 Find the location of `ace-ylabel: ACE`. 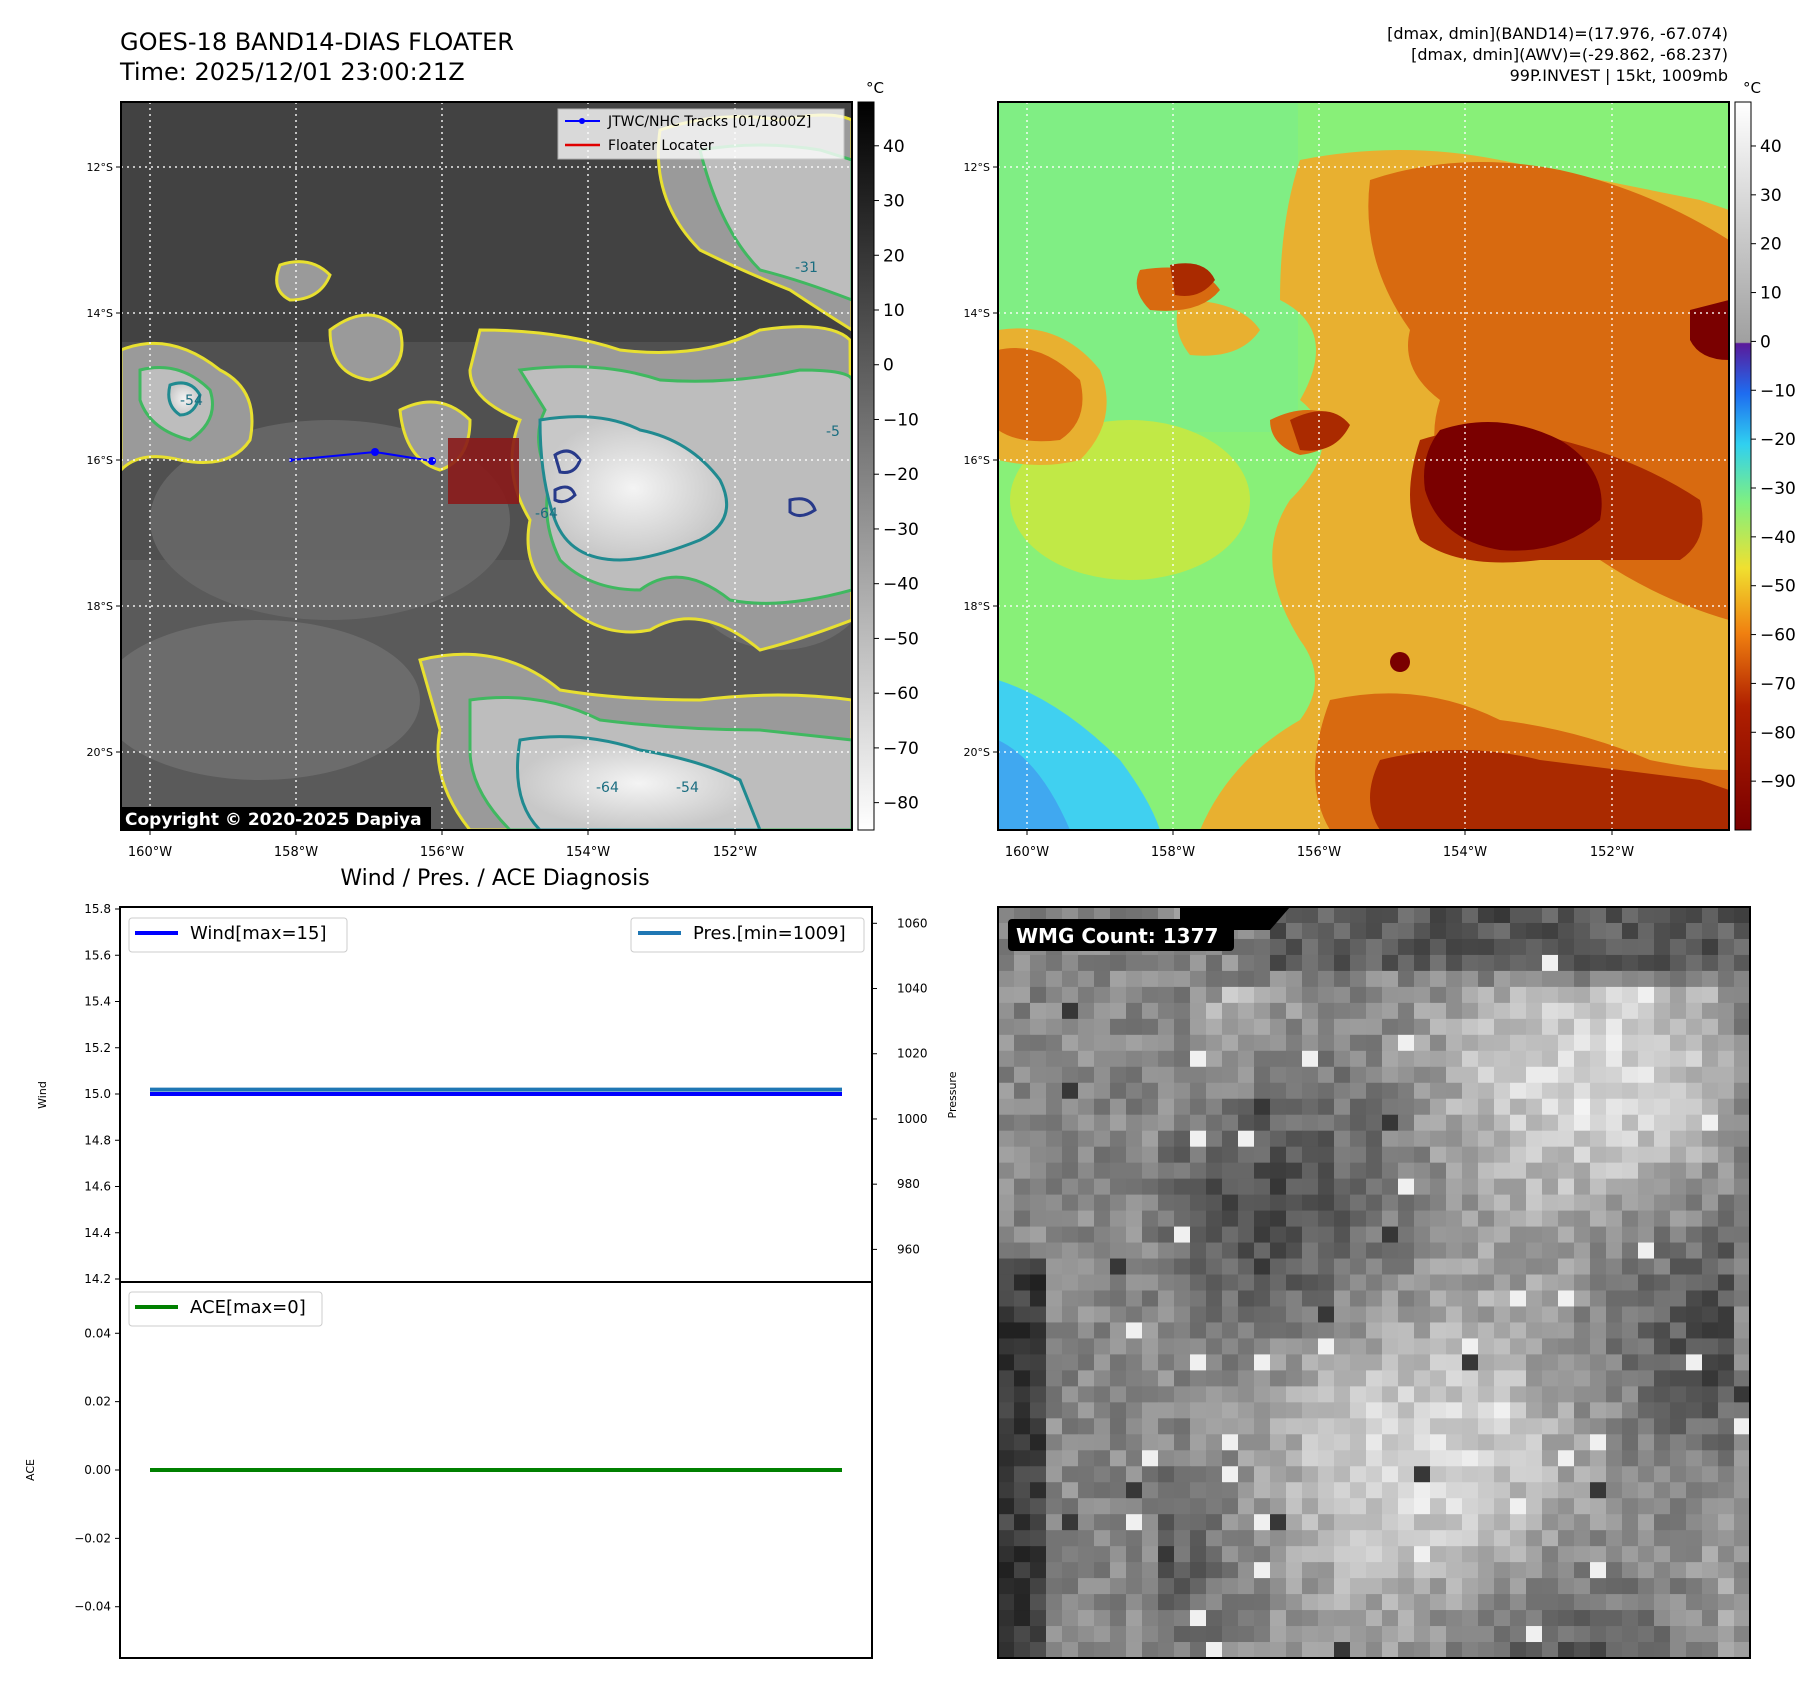

ace-ylabel: ACE is located at coordinates (30, 1470).